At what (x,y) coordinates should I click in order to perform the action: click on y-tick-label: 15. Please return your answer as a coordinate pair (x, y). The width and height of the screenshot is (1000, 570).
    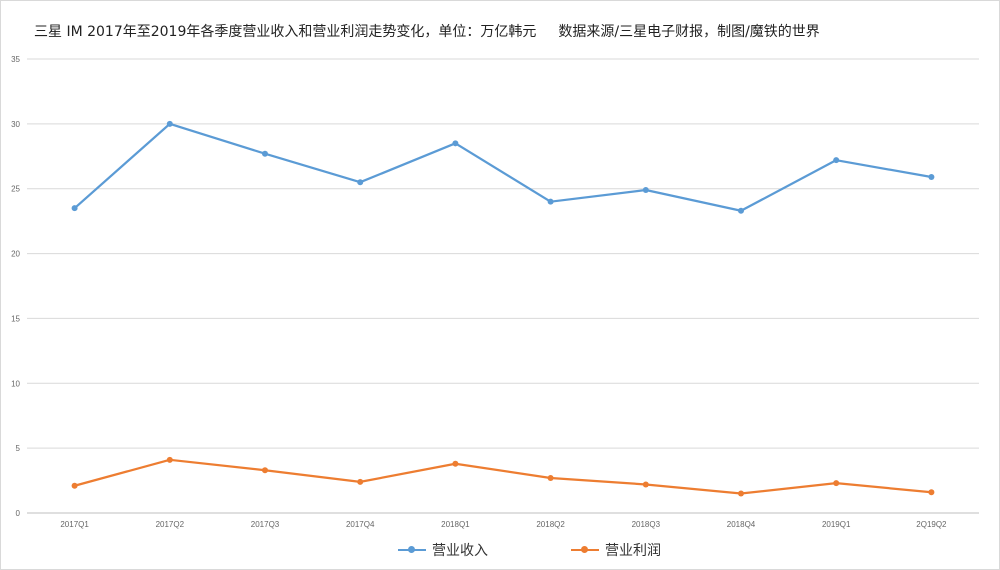
    Looking at the image, I should click on (15, 318).